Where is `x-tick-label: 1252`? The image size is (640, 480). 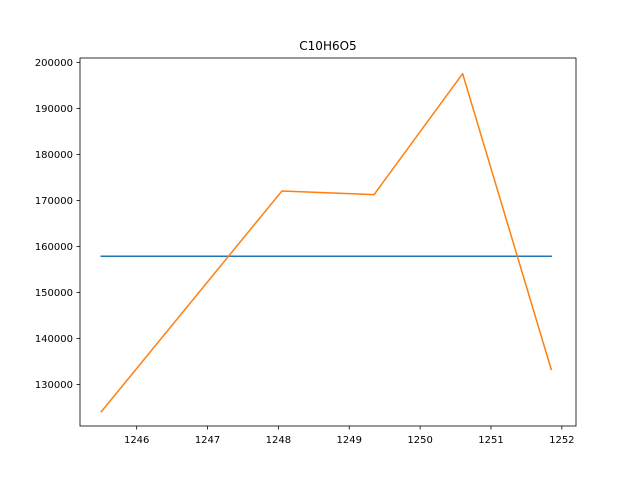
x-tick-label: 1252 is located at coordinates (561, 440).